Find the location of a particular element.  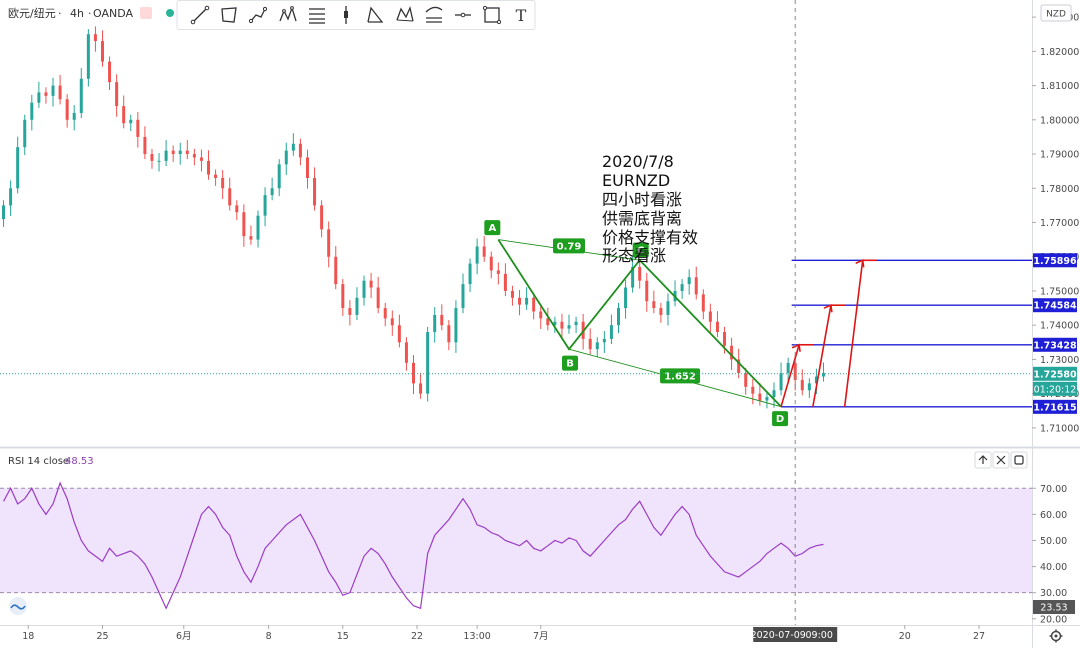

pattern-icon is located at coordinates (288, 15).